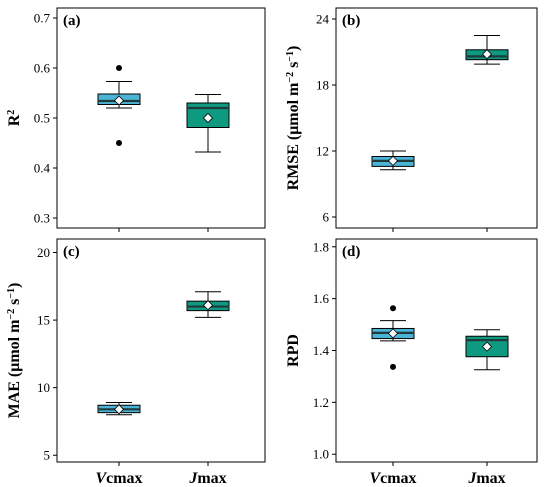  Describe the element at coordinates (323, 19) in the screenshot. I see `y-tick-label: 24` at that location.